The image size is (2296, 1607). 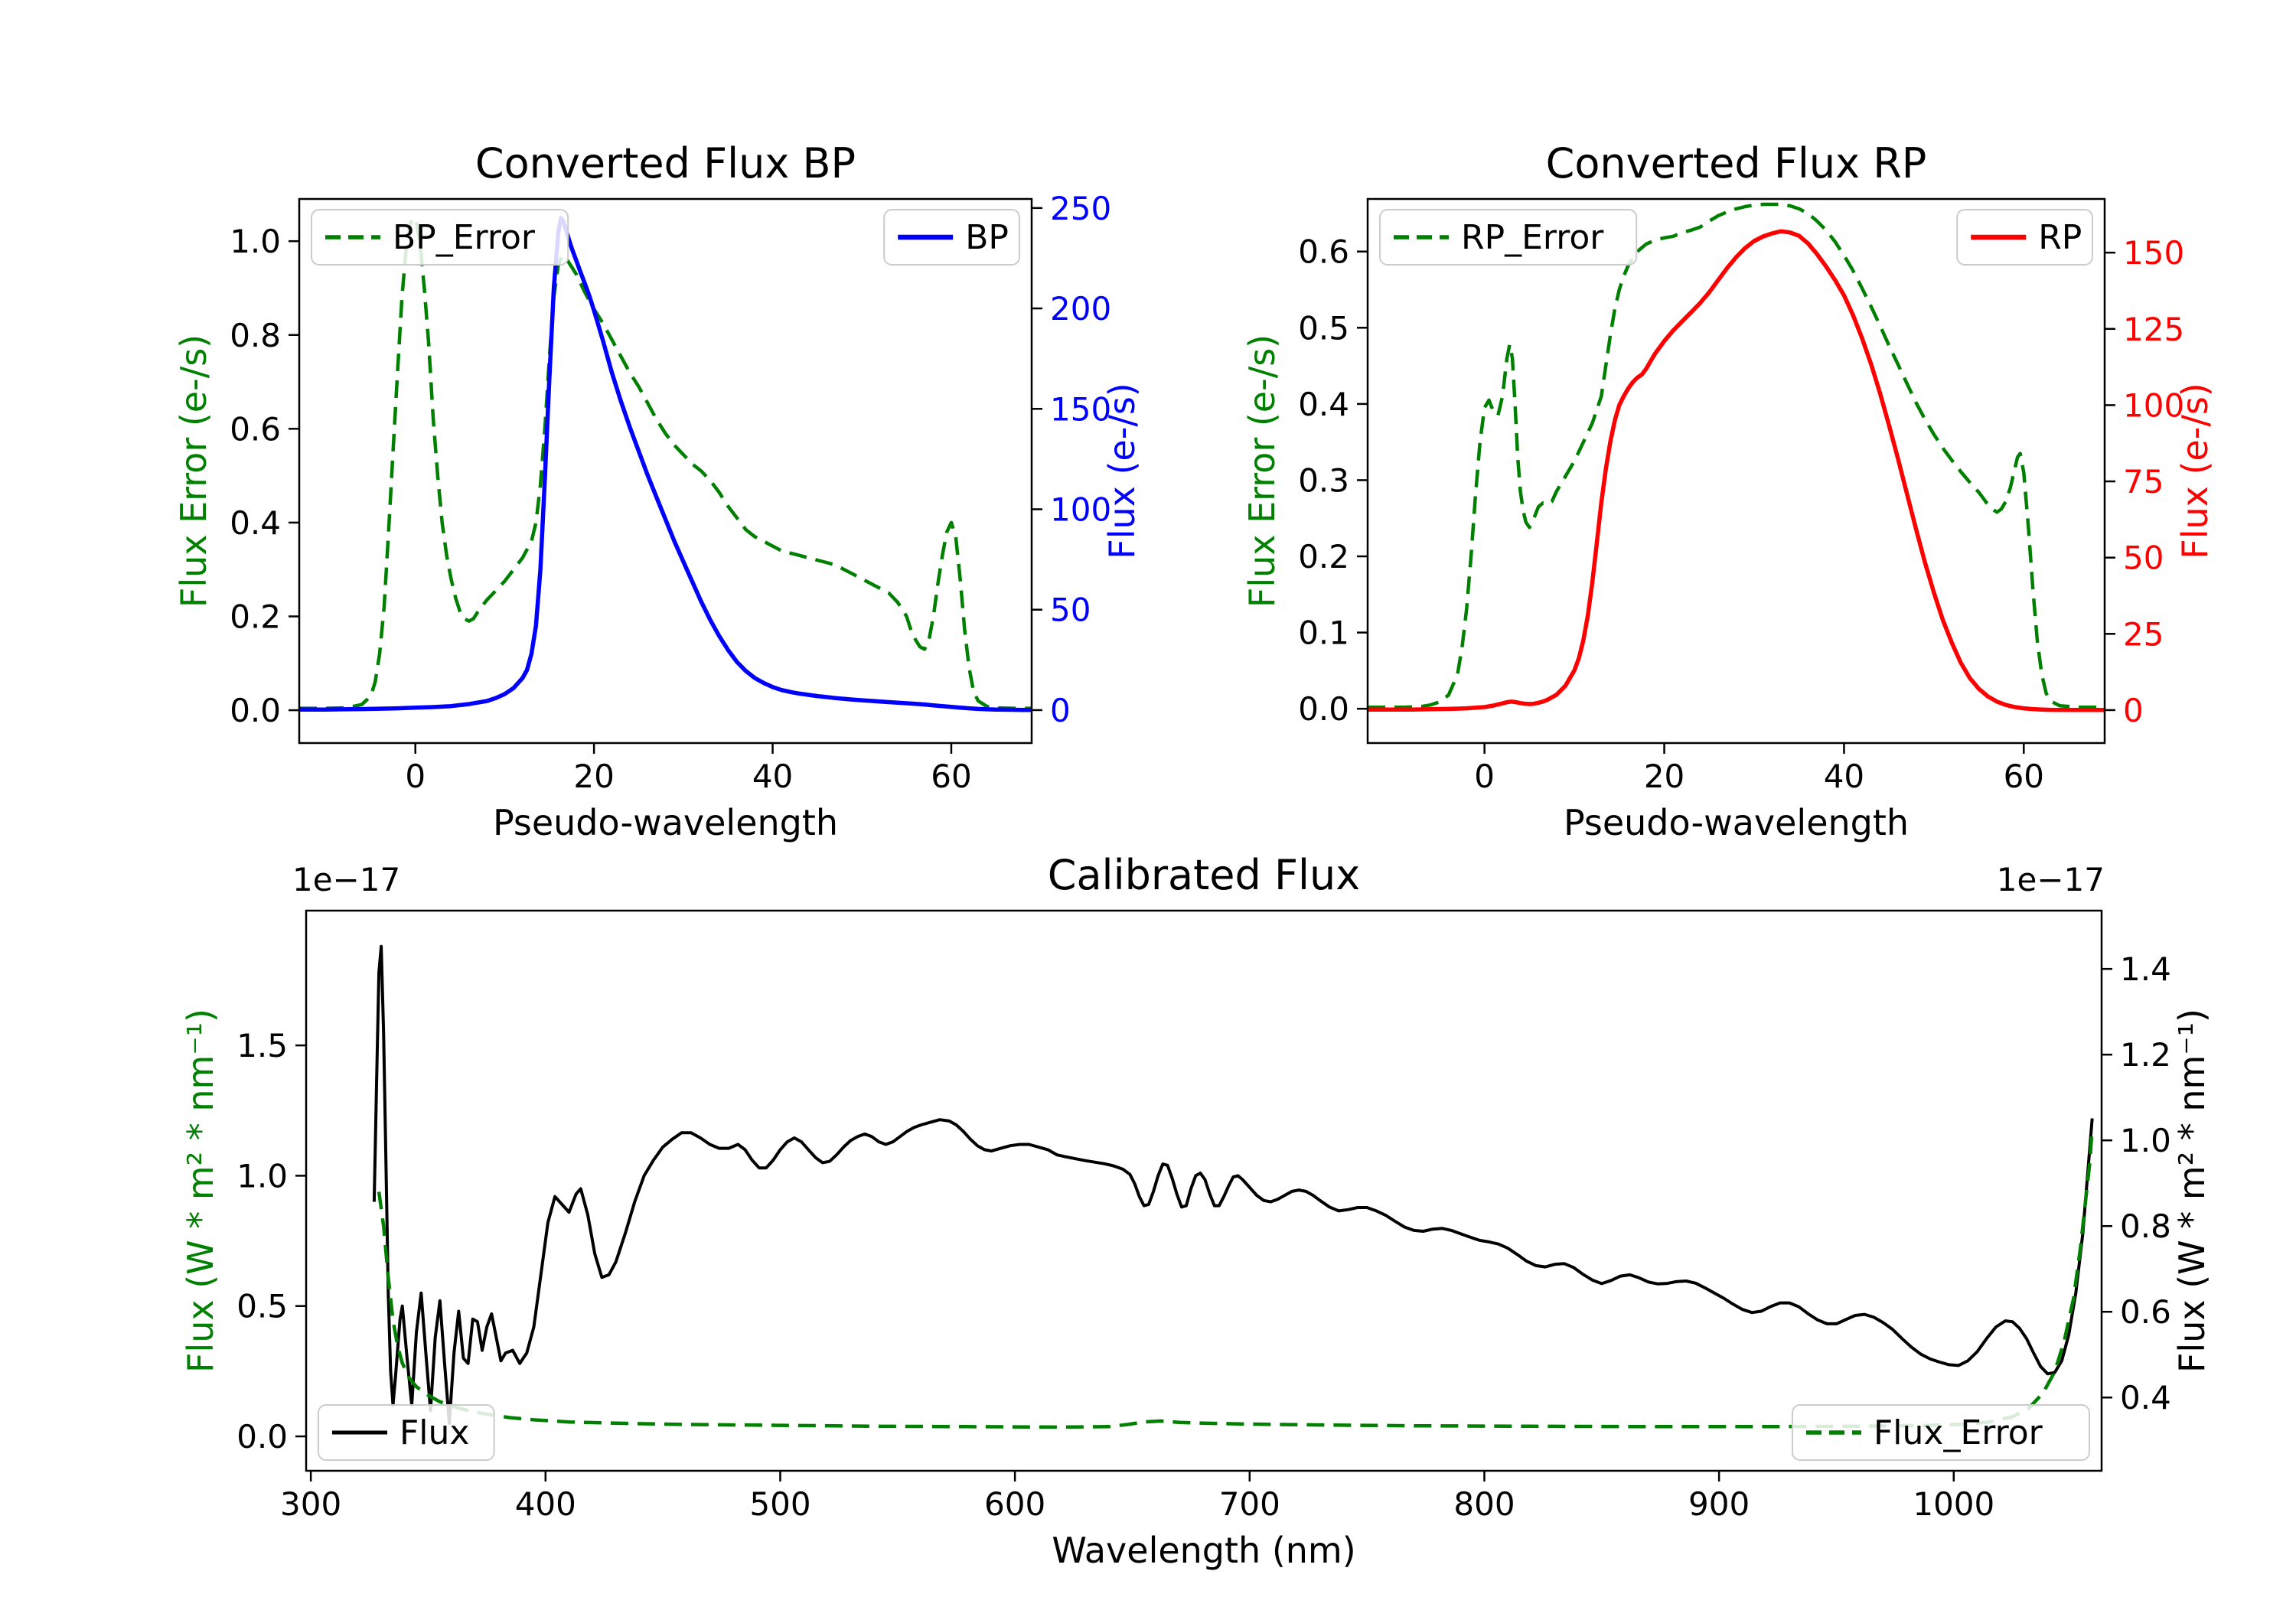 What do you see at coordinates (1736, 163) in the screenshot?
I see `chart-title: Converted Flux RP` at bounding box center [1736, 163].